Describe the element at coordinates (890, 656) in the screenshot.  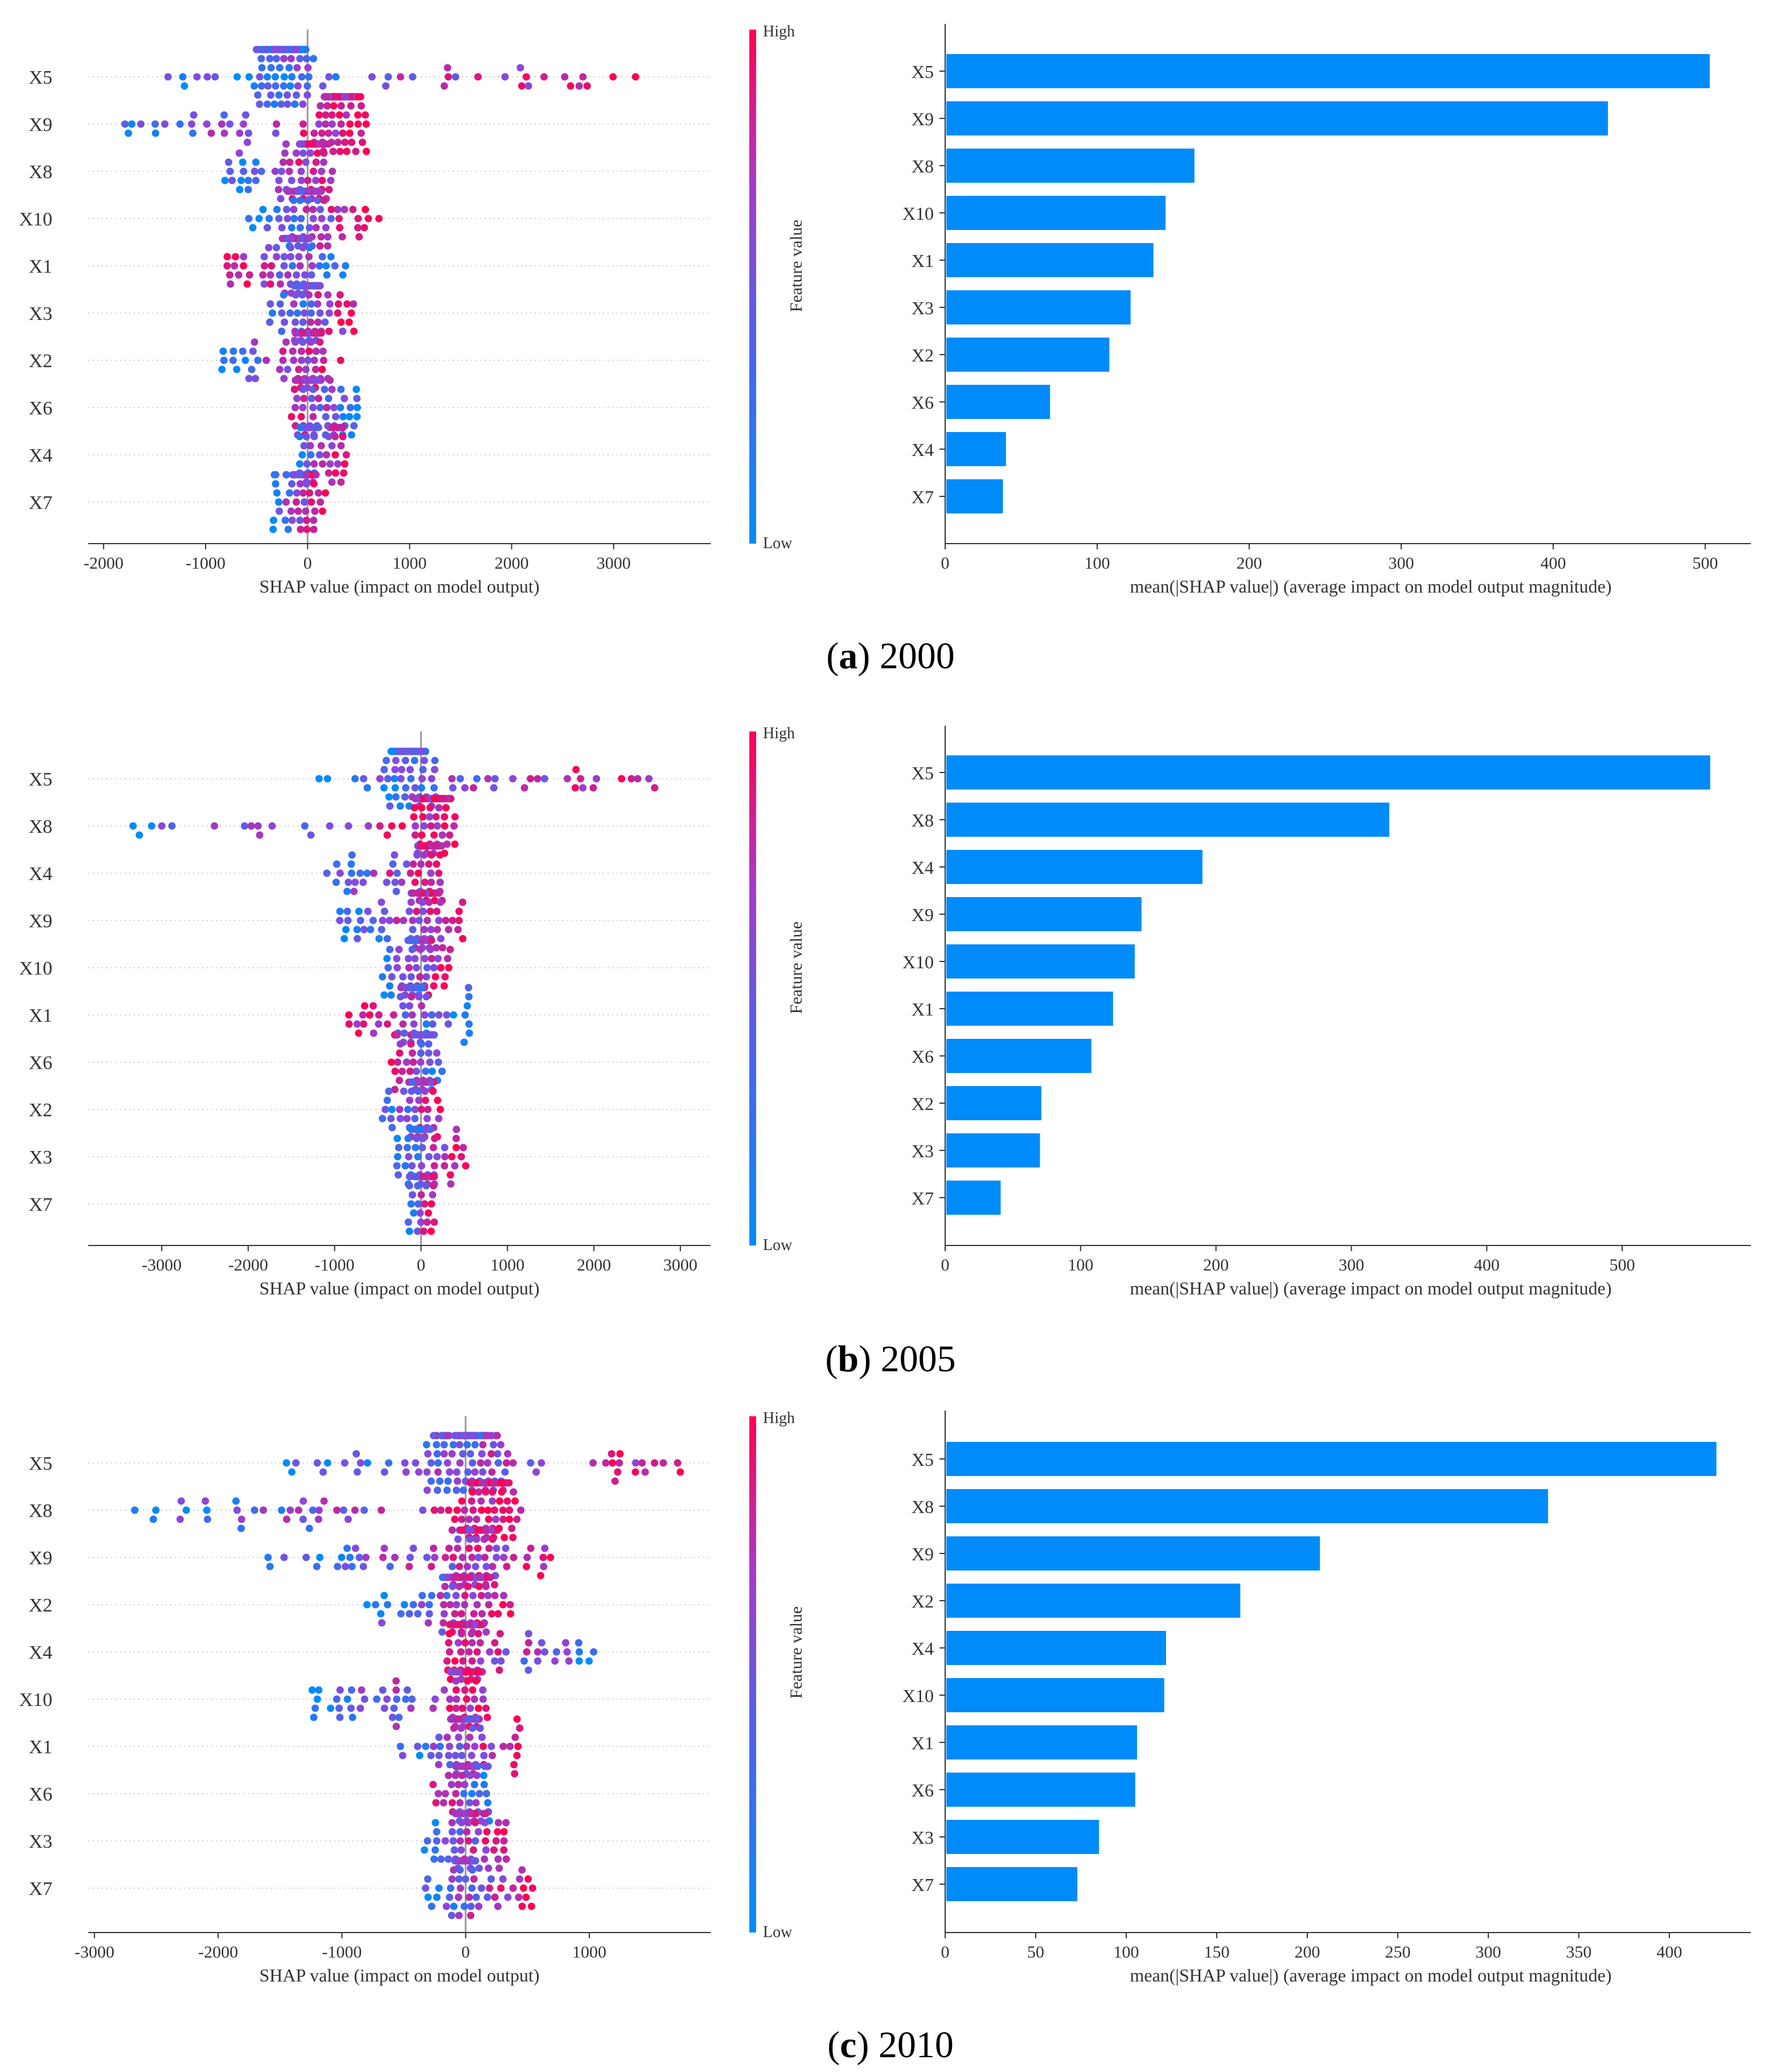
I see `caption-a: (a) 2000` at that location.